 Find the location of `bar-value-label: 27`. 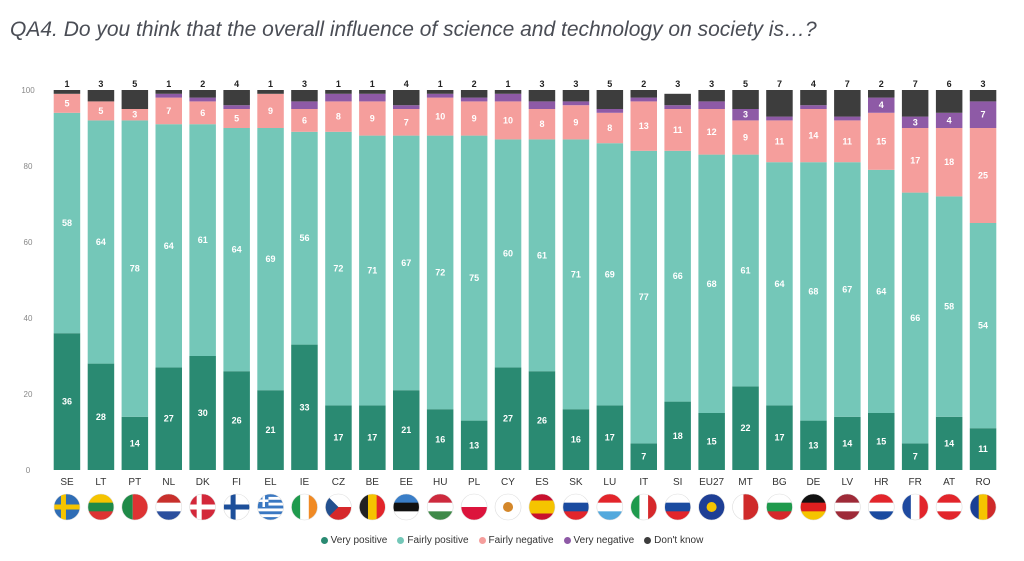

bar-value-label: 27 is located at coordinates (169, 419).